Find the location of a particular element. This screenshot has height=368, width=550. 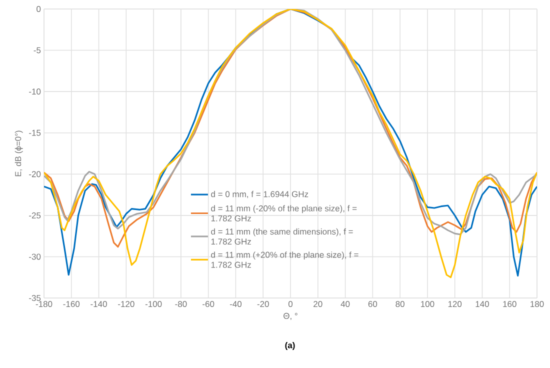

legend-label: d = 11 mm (-20% of the plane size), f = 1.782 GHz is located at coordinates (284, 213).